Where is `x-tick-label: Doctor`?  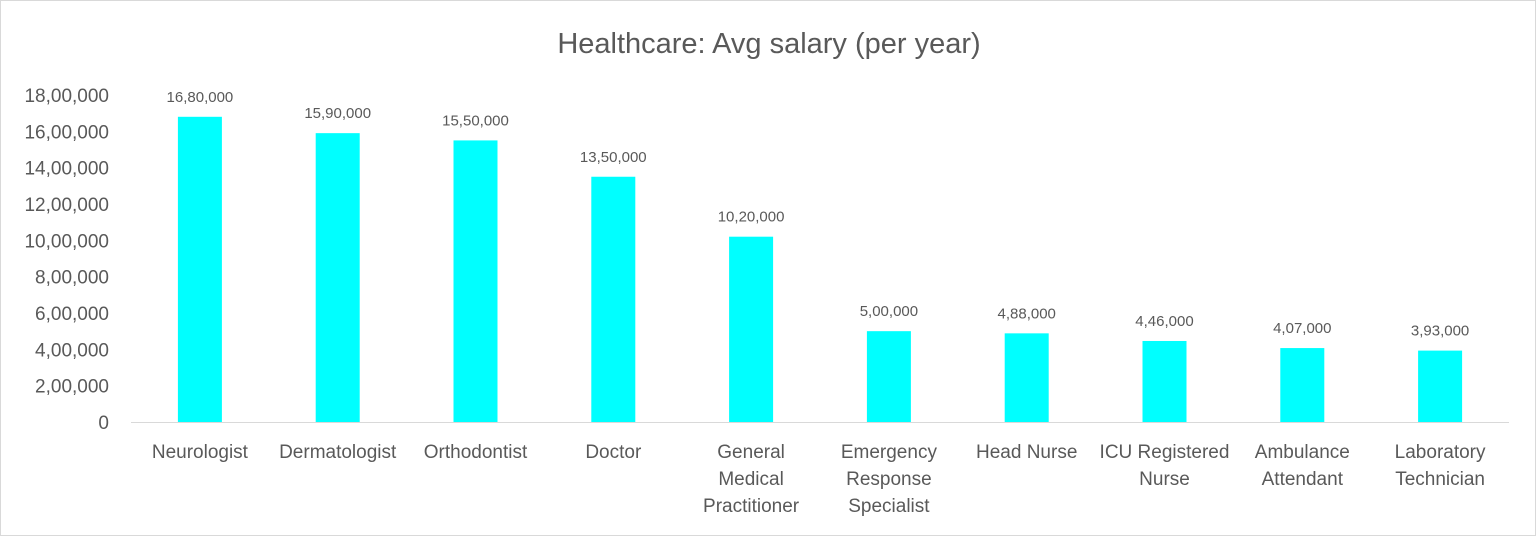
x-tick-label: Doctor is located at coordinates (613, 452).